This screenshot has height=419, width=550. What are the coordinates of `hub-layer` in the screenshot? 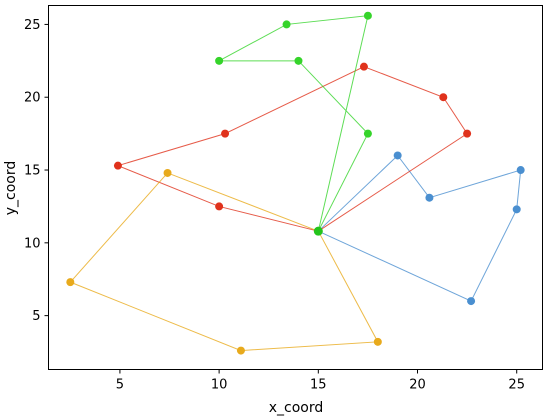 It's located at (318, 231).